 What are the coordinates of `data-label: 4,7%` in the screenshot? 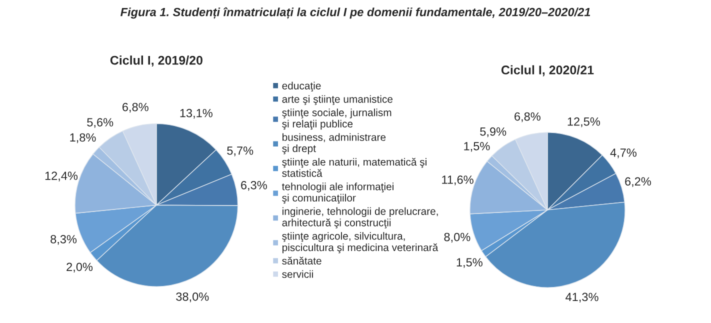 It's located at (623, 153).